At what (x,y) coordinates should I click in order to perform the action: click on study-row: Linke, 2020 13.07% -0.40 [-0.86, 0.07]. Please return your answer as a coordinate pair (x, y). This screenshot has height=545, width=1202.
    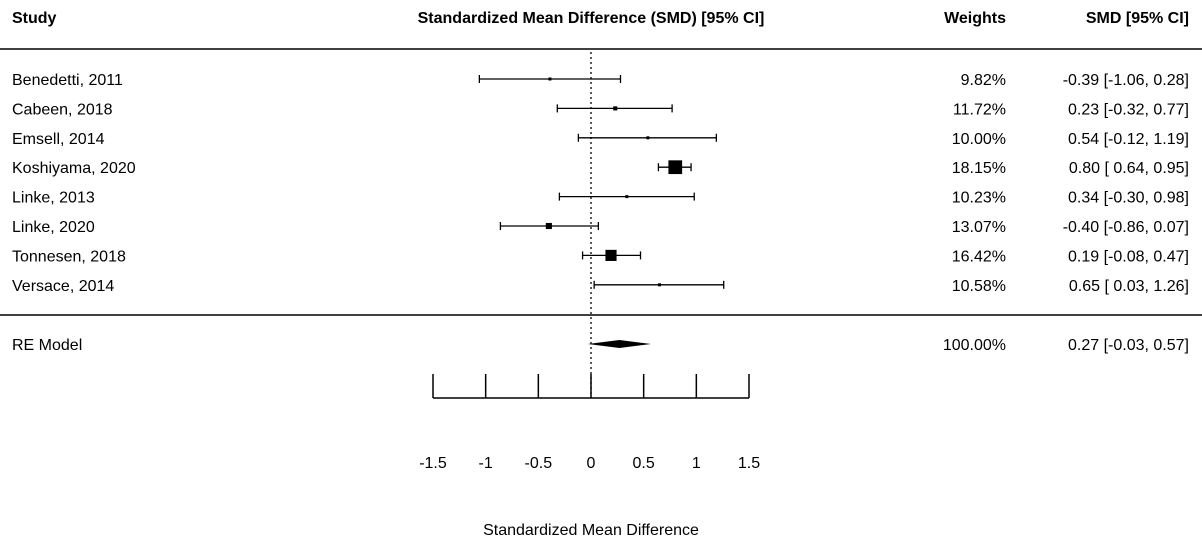
    Looking at the image, I should click on (600, 227).